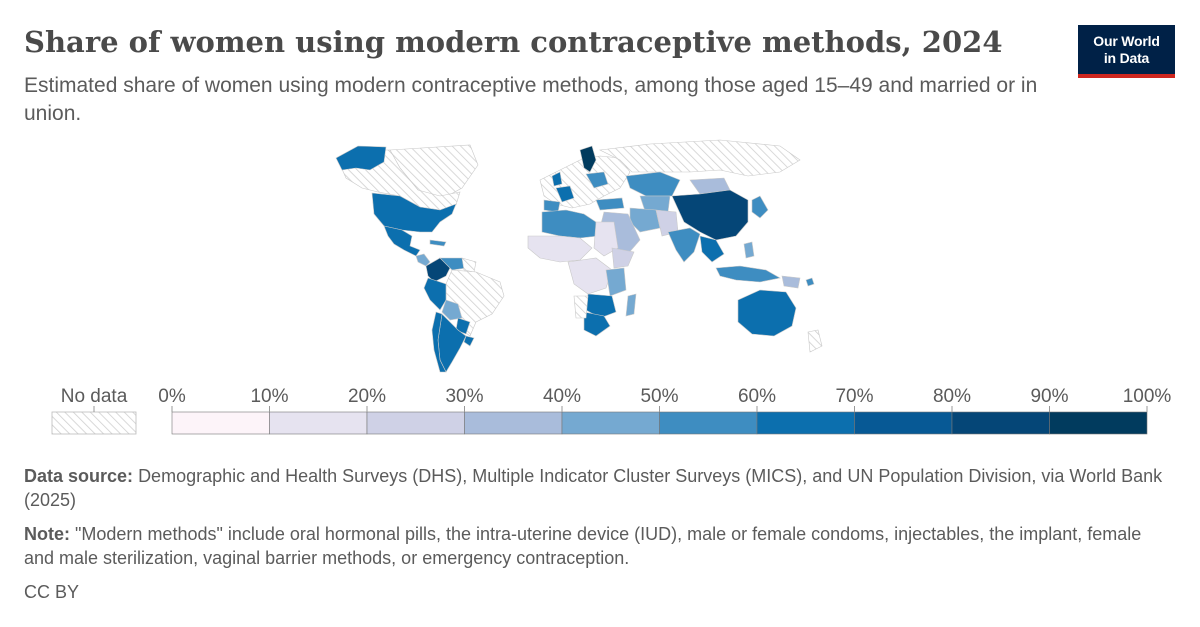 The width and height of the screenshot is (1200, 627). Describe the element at coordinates (623, 258) in the screenshot. I see `horn-of-africa` at that location.